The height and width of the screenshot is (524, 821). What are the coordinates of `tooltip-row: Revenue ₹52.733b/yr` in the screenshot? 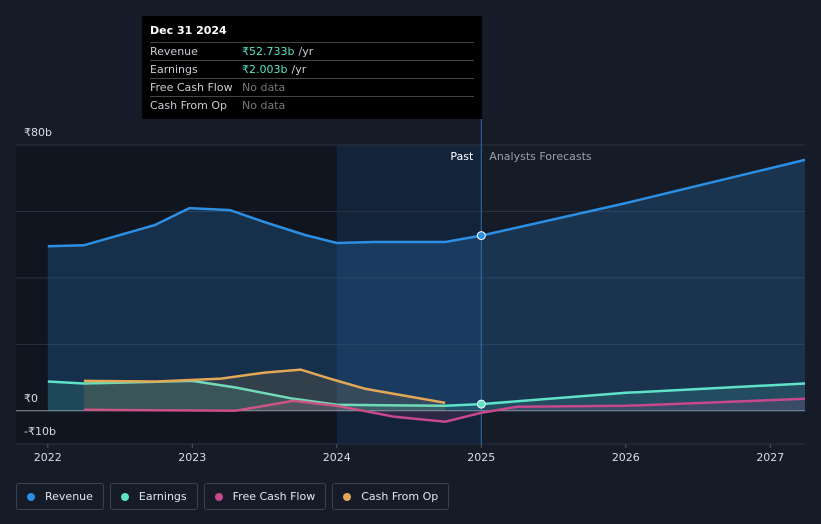 It's located at (312, 51).